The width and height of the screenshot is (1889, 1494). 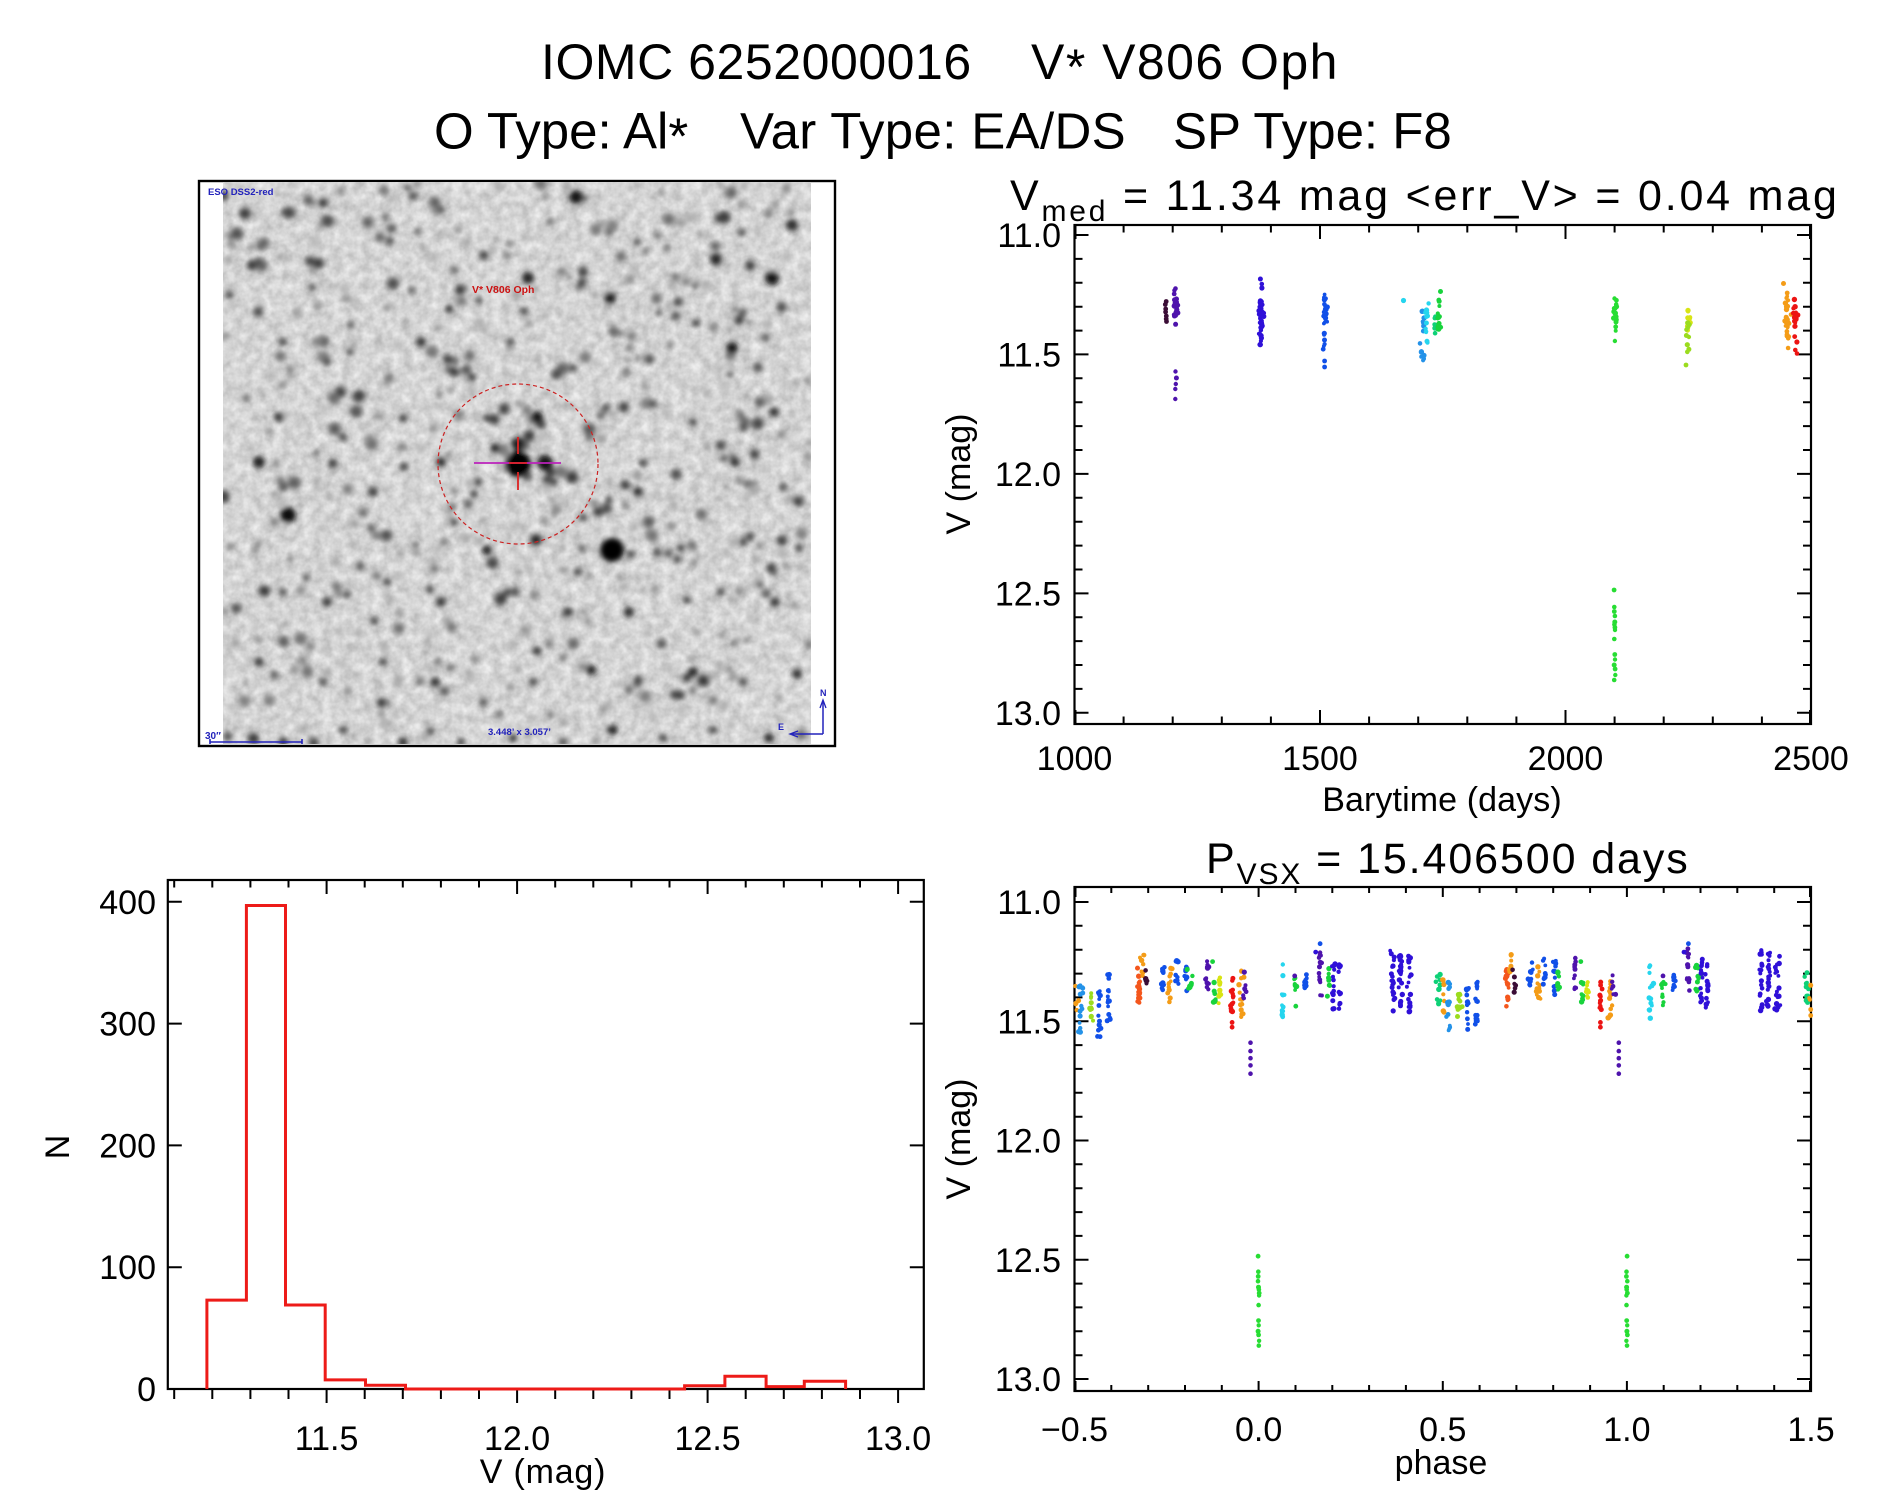 I want to click on svg-text: 400, so click(x=127, y=903).